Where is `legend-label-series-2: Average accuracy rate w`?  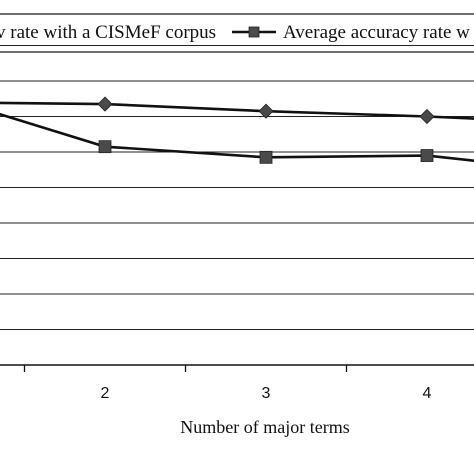 legend-label-series-2: Average accuracy rate w is located at coordinates (376, 32).